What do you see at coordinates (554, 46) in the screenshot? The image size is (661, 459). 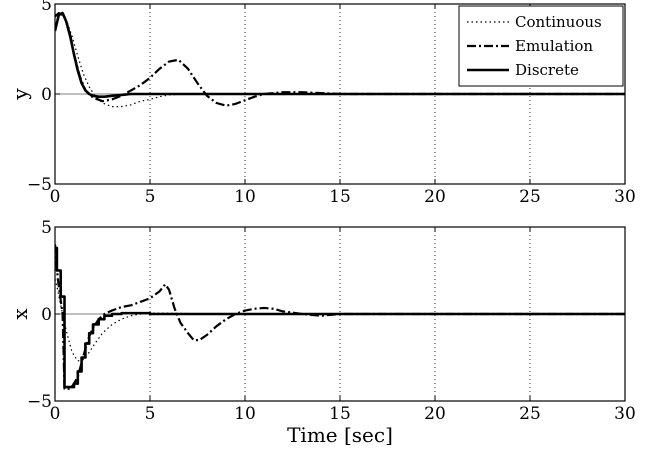 I see `legend-label-emulation: Emulation` at bounding box center [554, 46].